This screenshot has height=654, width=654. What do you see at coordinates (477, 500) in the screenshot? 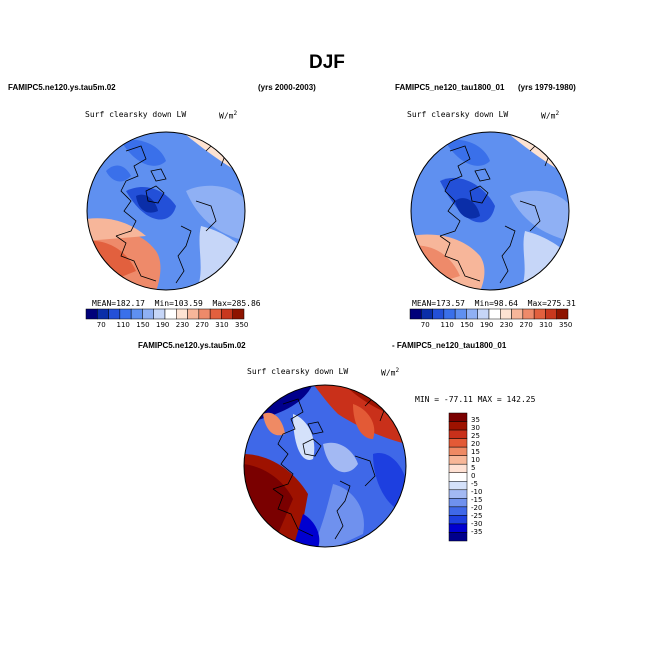
I see `colorbar-tick-label: -15` at bounding box center [477, 500].